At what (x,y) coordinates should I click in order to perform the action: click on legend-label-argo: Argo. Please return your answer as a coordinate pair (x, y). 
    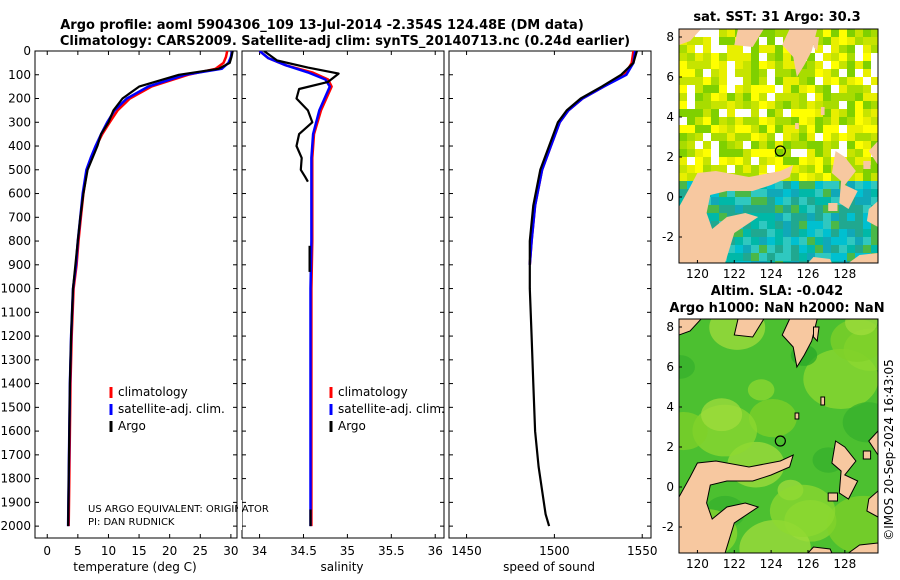
    Looking at the image, I should click on (352, 426).